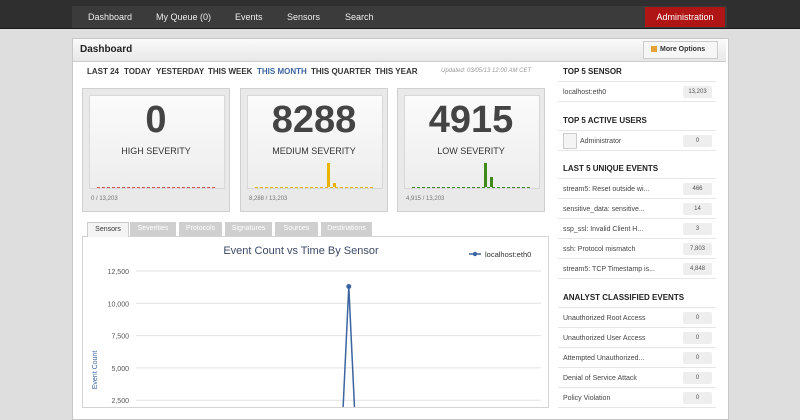  What do you see at coordinates (95, 370) in the screenshot?
I see `y-axis-label: Event Count` at bounding box center [95, 370].